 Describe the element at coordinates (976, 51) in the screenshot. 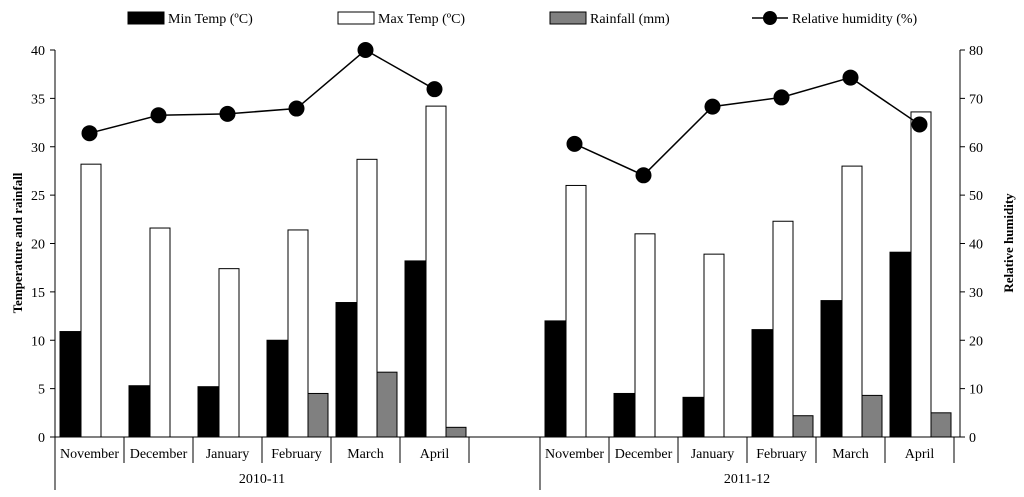

I see `y-tick-label-right: 80` at that location.